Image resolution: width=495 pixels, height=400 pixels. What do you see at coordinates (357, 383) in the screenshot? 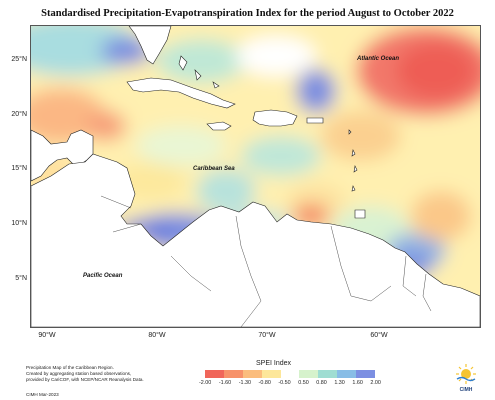
I see `legend-tick-label: 1.60` at bounding box center [357, 383].